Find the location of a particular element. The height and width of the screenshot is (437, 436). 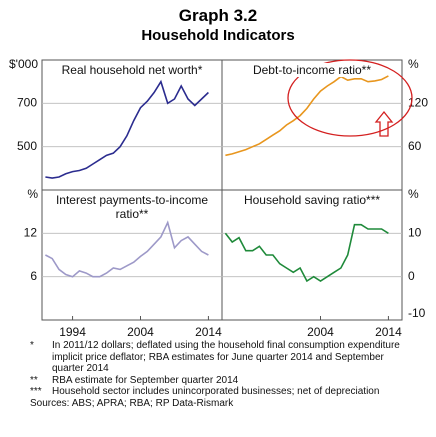

y-tick-label: 12 is located at coordinates (31, 233).